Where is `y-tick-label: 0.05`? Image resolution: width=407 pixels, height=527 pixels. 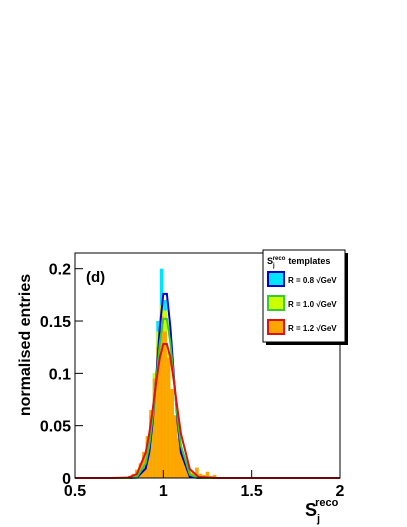 y-tick-label: 0.05 is located at coordinates (55, 427).